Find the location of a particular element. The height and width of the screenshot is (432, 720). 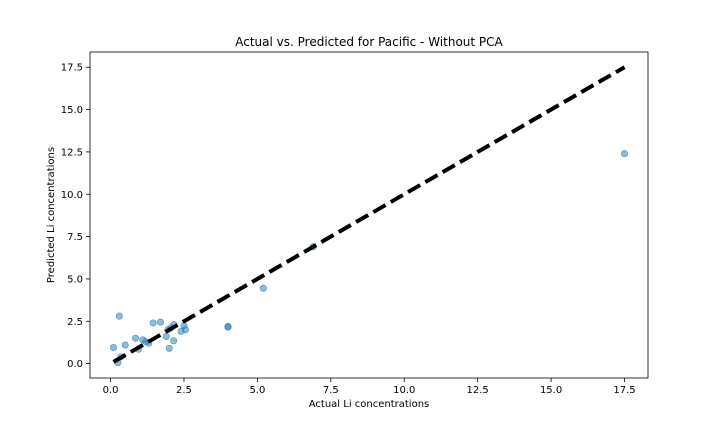

y-tick-label: 0.0 is located at coordinates (75, 364).